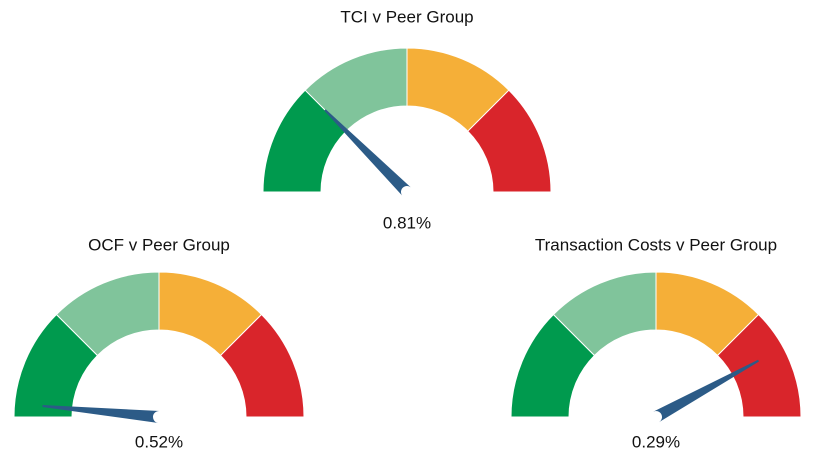  What do you see at coordinates (159, 441) in the screenshot?
I see `gauge-value-label: 0.52%` at bounding box center [159, 441].